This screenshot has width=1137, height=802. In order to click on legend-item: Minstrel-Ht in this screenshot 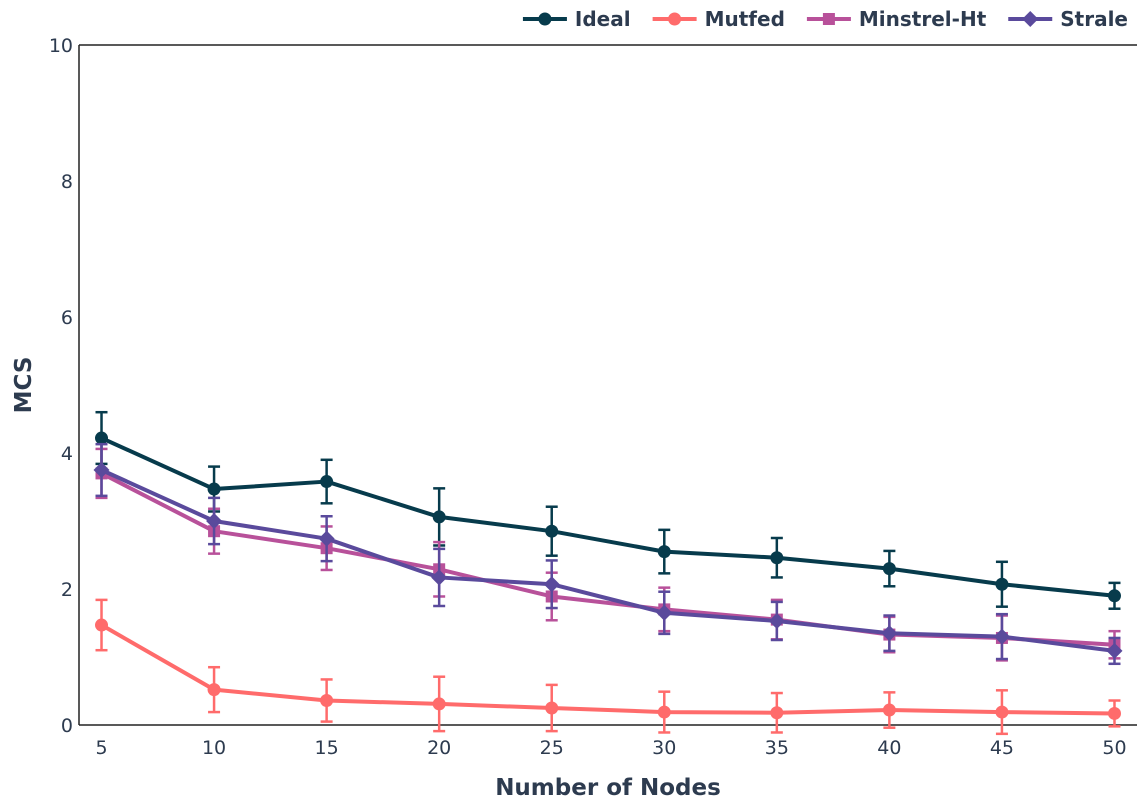, I will do `click(896, 19)`.